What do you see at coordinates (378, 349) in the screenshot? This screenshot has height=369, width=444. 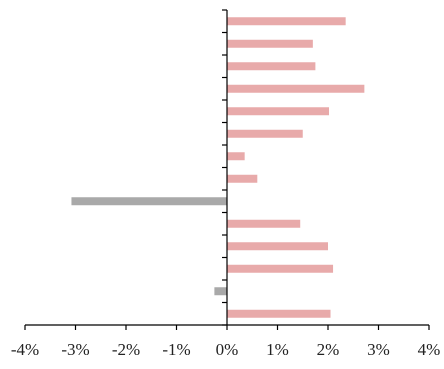 I see `x-tick-label-7: 3%` at bounding box center [378, 349].